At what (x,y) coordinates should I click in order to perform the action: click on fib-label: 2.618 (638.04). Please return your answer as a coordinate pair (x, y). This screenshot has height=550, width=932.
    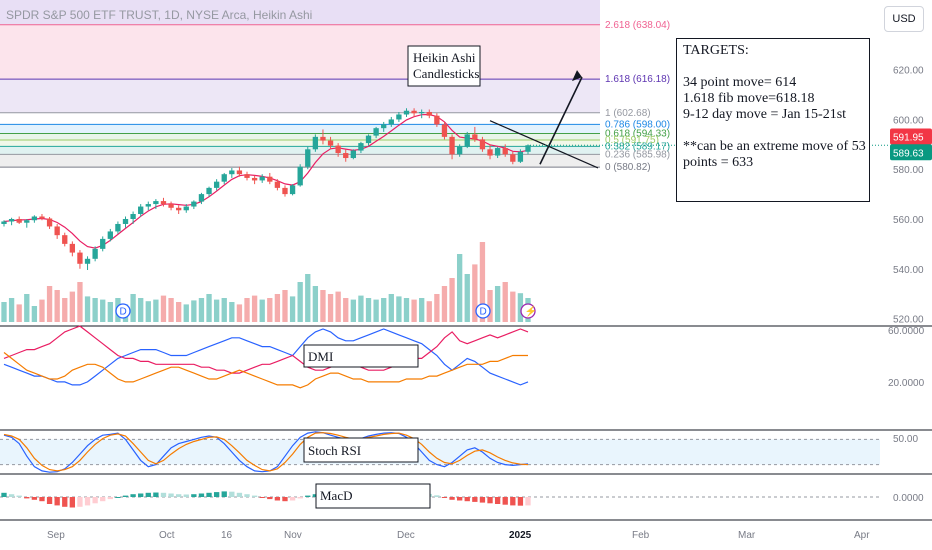
    Looking at the image, I should click on (637, 25).